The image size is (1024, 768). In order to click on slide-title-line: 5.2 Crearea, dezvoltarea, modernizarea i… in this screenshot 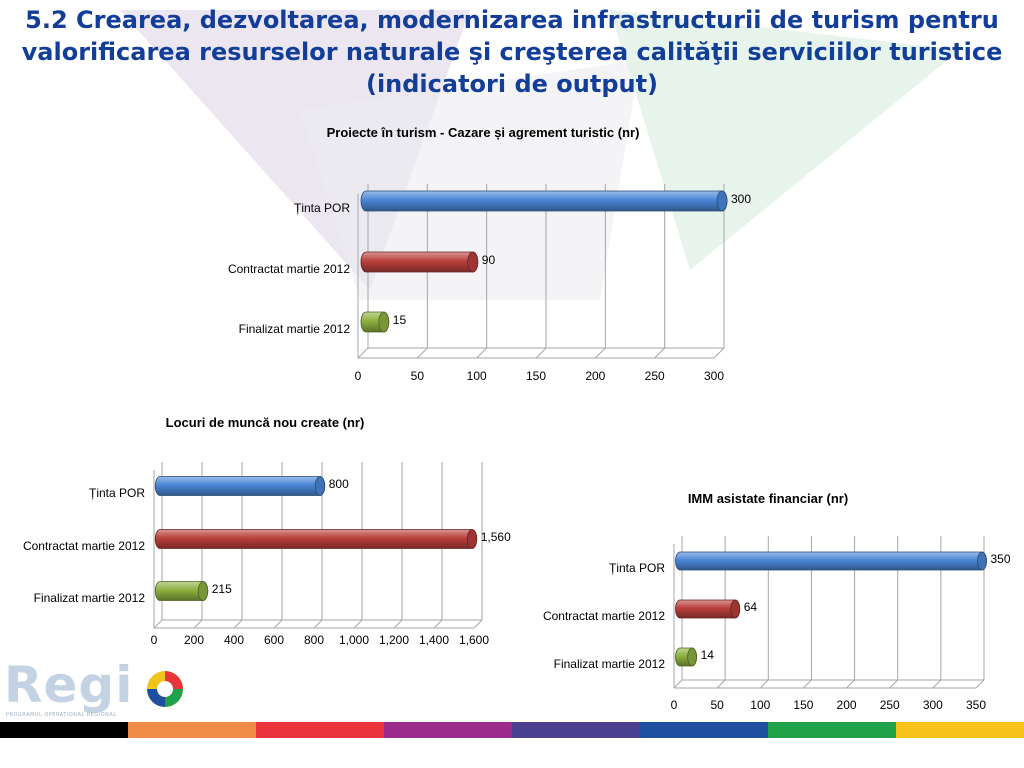, I will do `click(512, 20)`.